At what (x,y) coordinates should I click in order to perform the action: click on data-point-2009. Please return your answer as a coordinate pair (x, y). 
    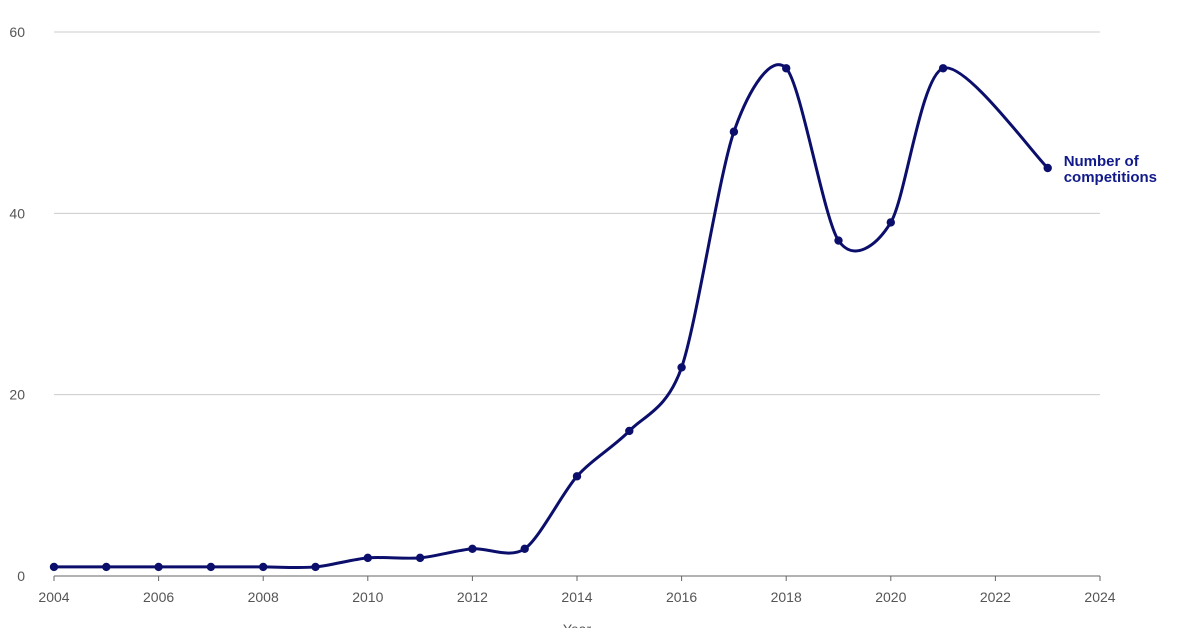
    Looking at the image, I should click on (315, 567).